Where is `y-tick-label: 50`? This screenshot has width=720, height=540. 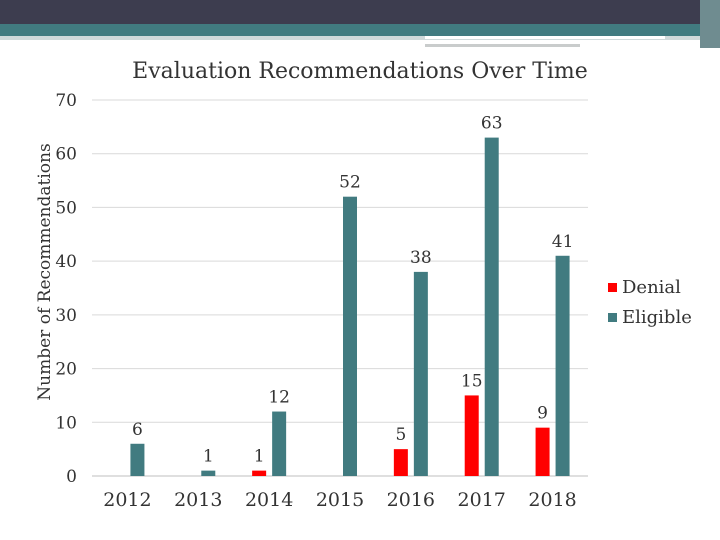 y-tick-label: 50 is located at coordinates (66, 208).